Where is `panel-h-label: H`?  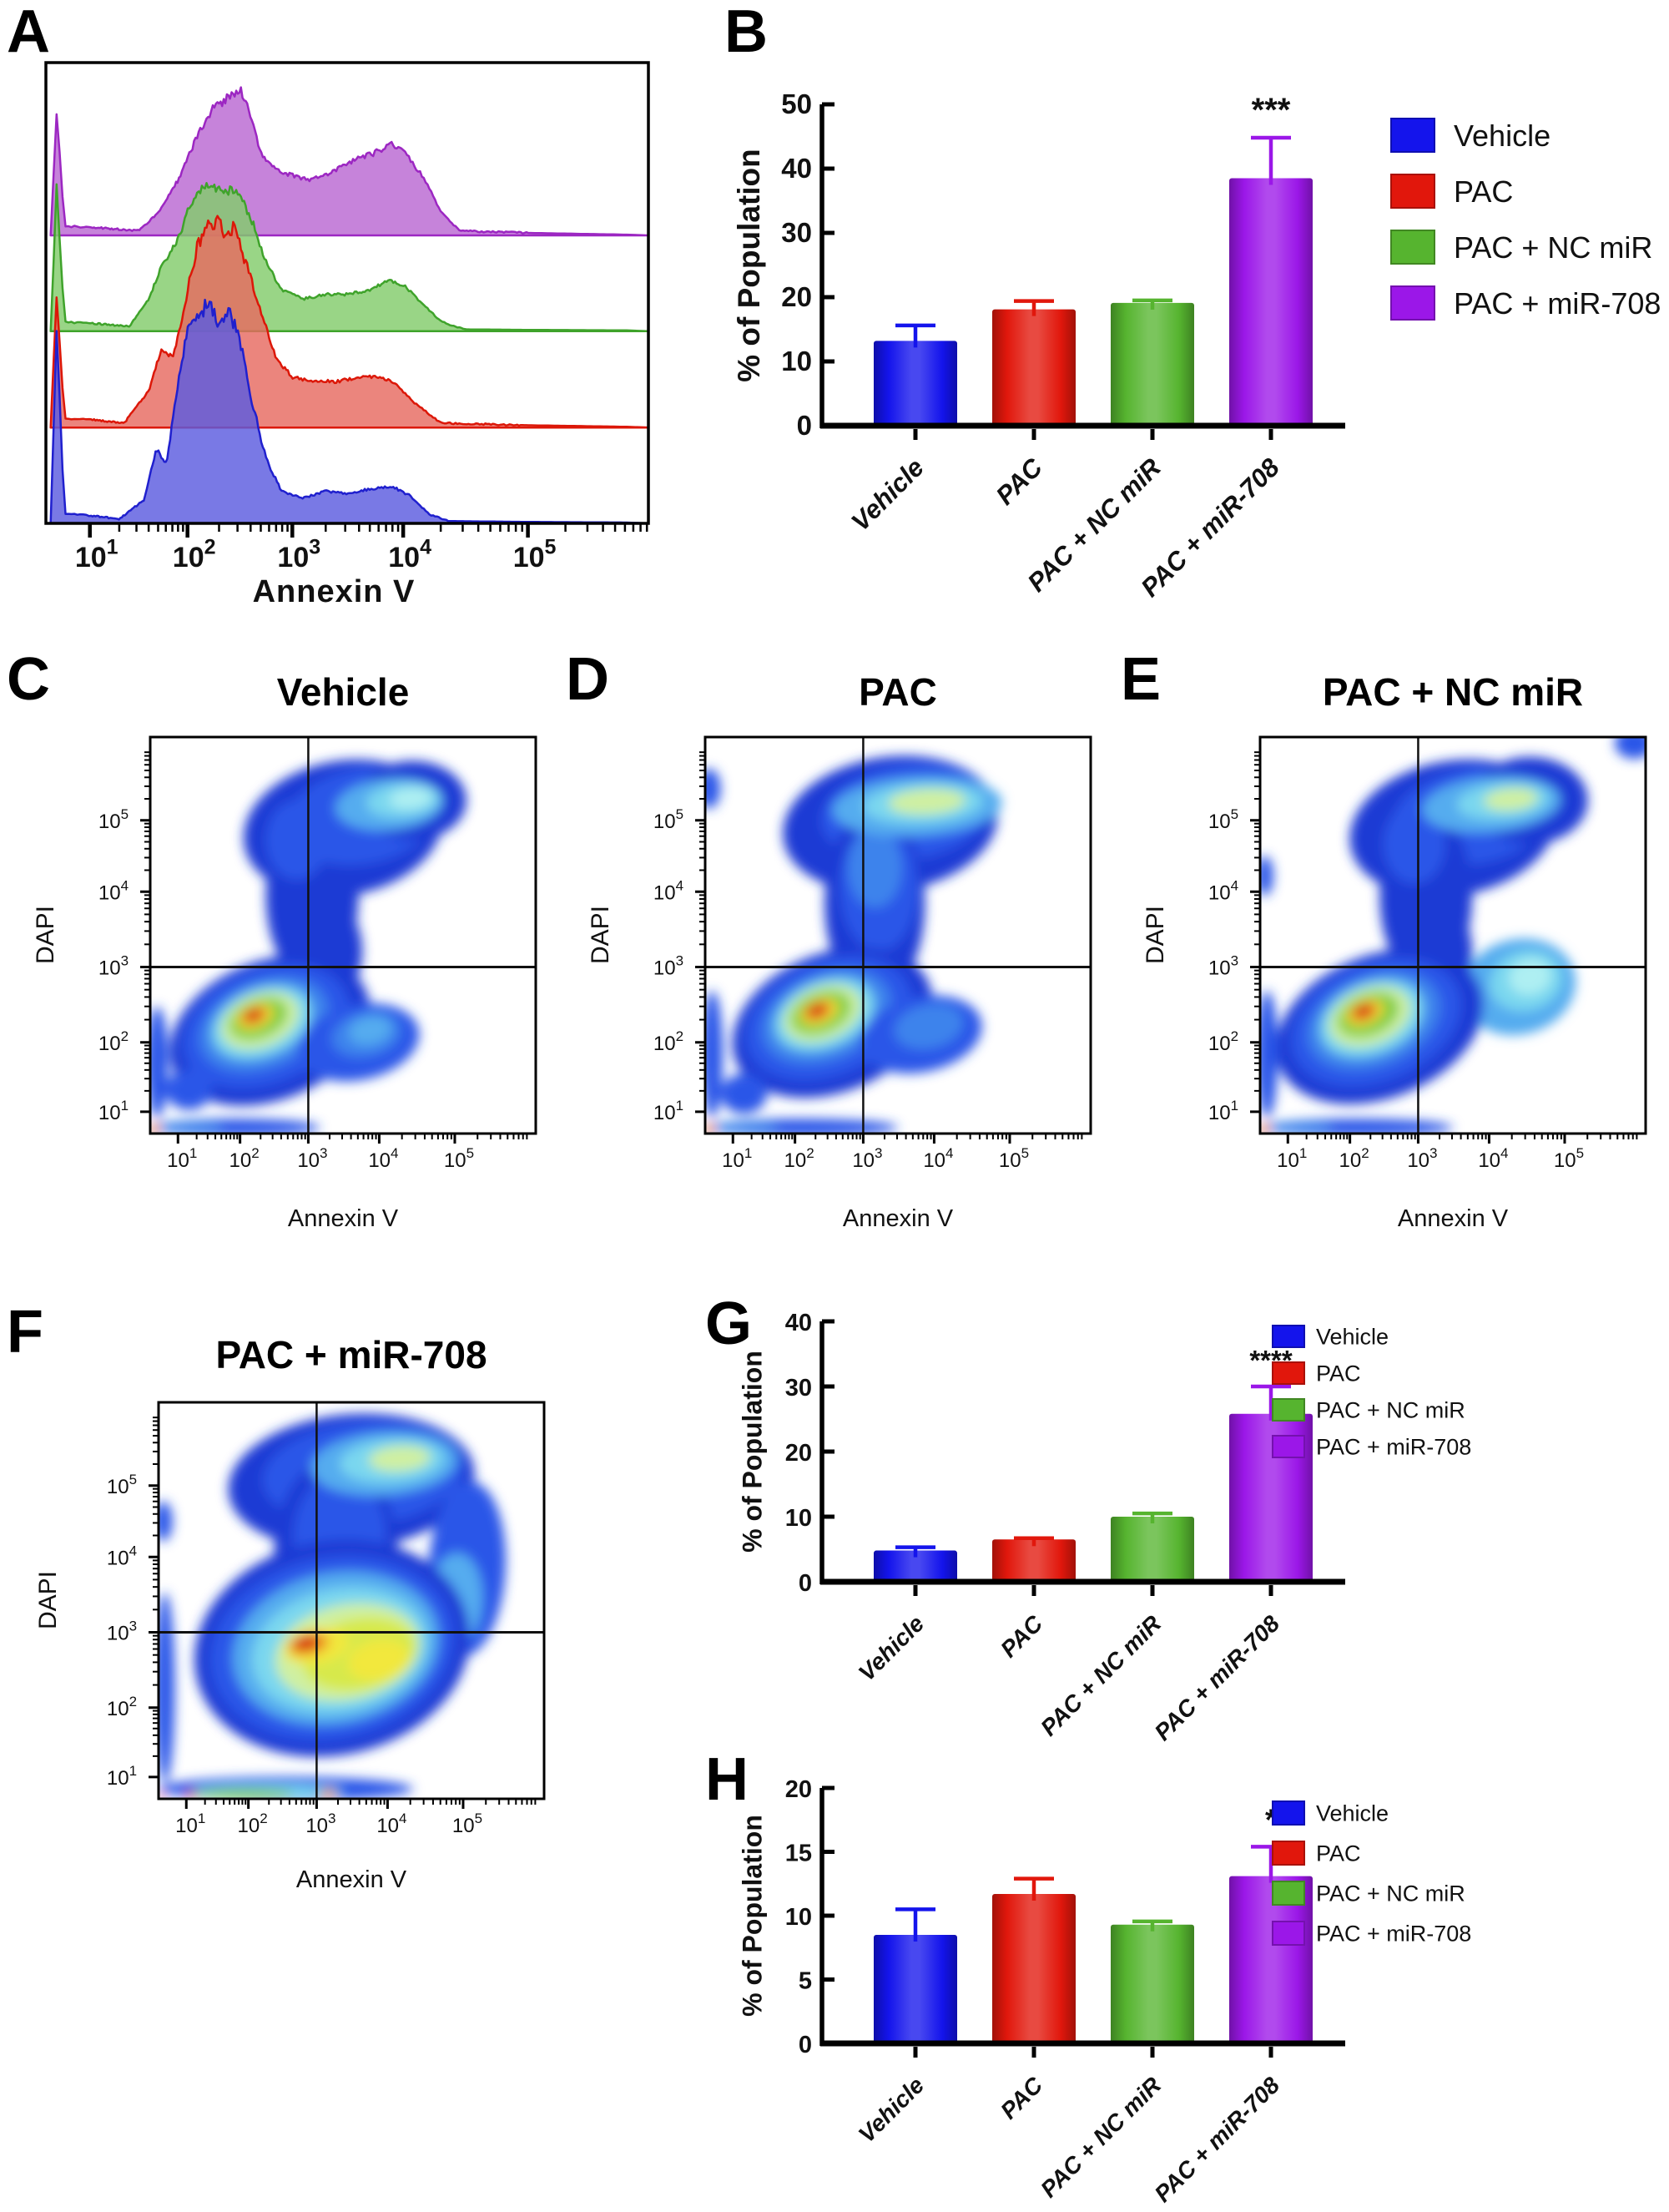 panel-h-label: H is located at coordinates (727, 1779).